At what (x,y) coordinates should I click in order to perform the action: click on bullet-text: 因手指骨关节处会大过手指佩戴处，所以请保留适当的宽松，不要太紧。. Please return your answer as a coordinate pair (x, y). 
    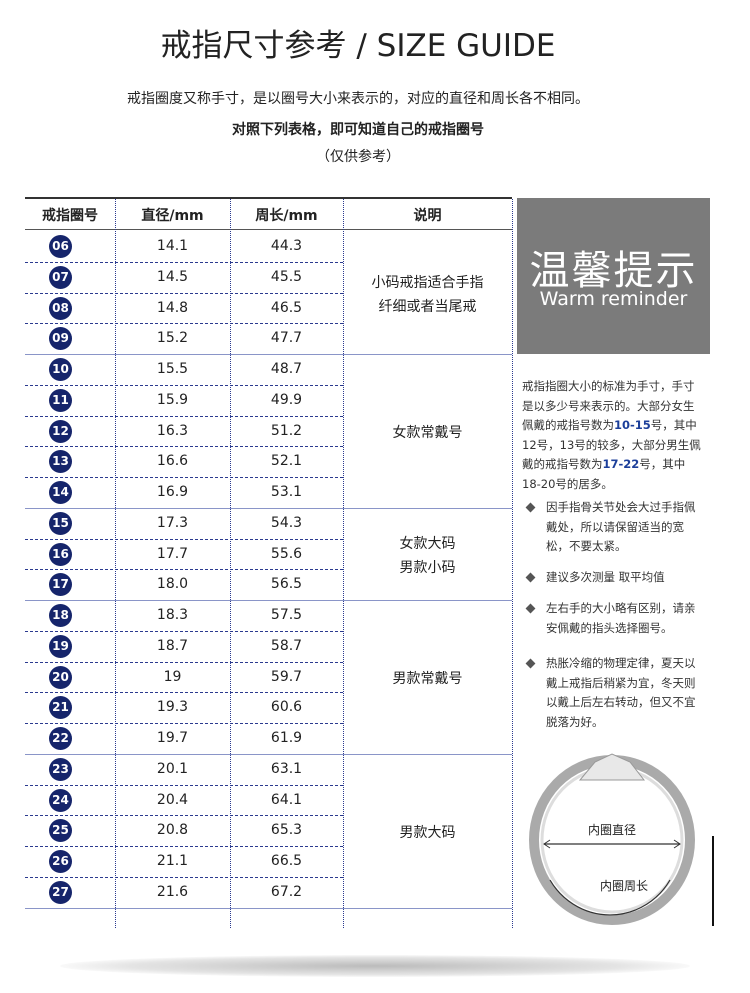
    Looking at the image, I should click on (621, 526).